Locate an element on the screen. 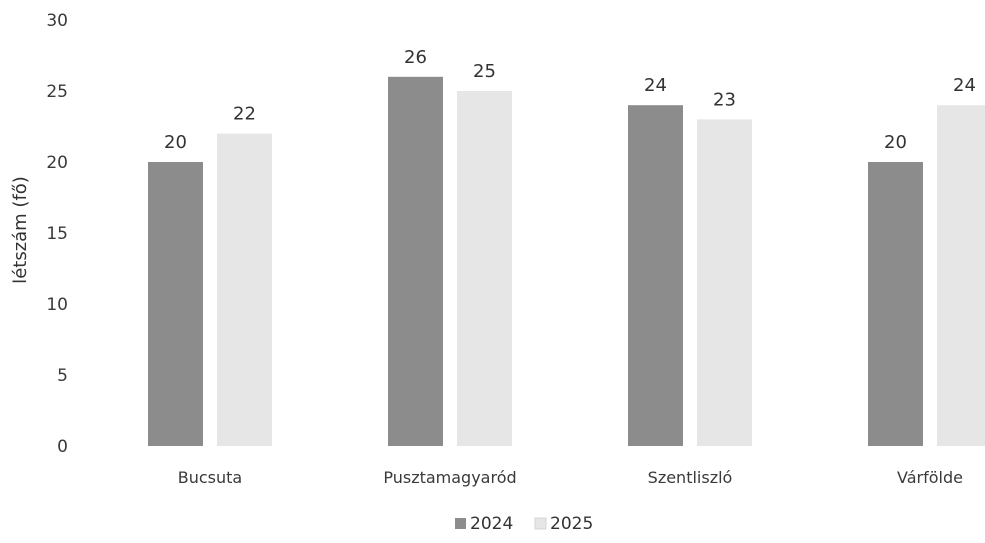 The image size is (985, 543). y-tick-label: 30 is located at coordinates (57, 21).